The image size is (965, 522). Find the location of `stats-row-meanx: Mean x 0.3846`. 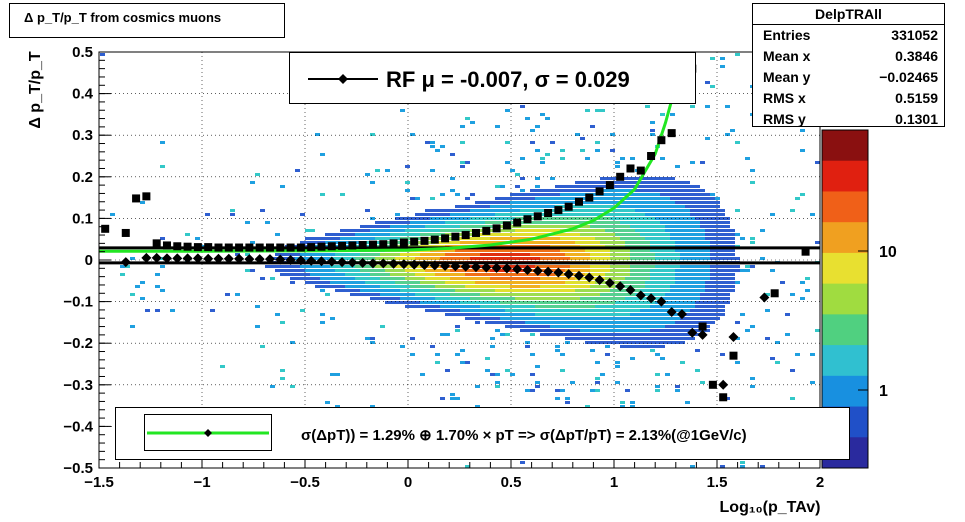

stats-row-meanx: Mean x 0.3846 is located at coordinates (848, 56).